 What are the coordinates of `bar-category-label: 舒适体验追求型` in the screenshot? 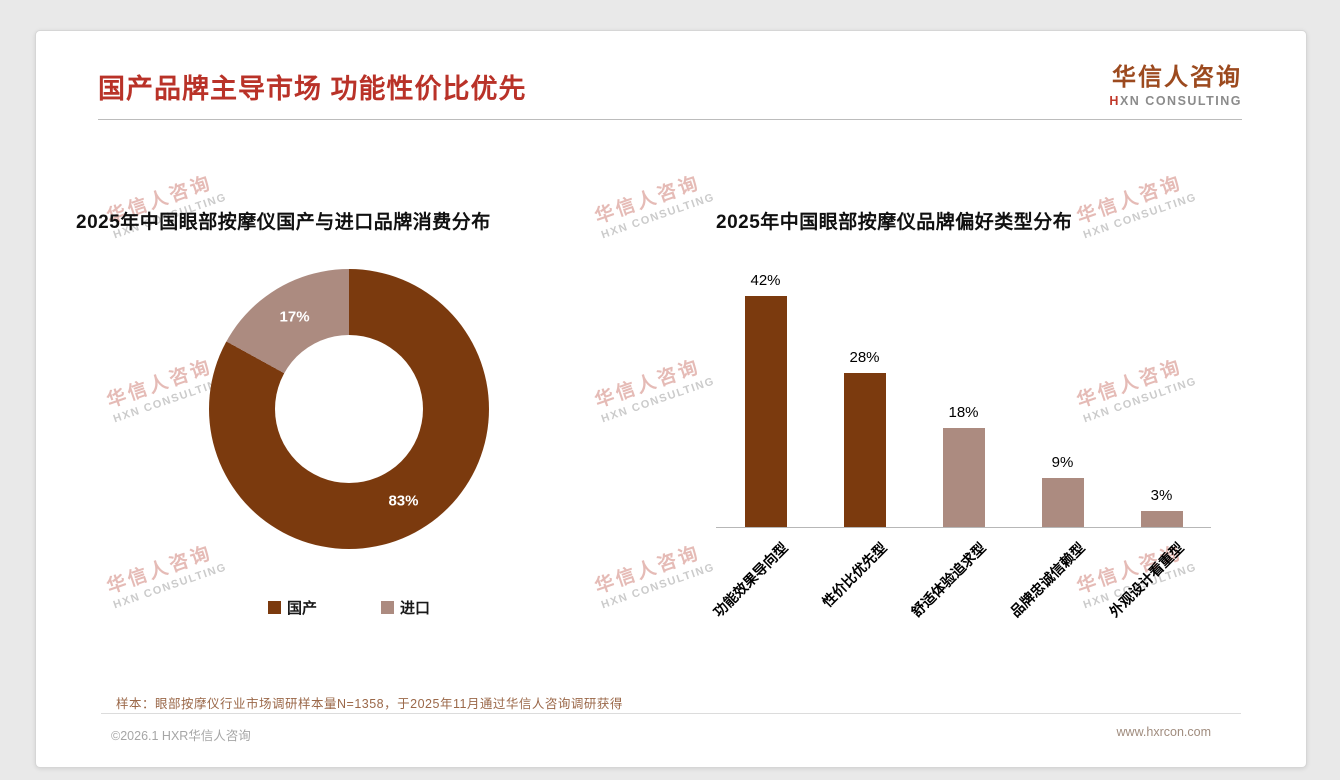 It's located at (948, 580).